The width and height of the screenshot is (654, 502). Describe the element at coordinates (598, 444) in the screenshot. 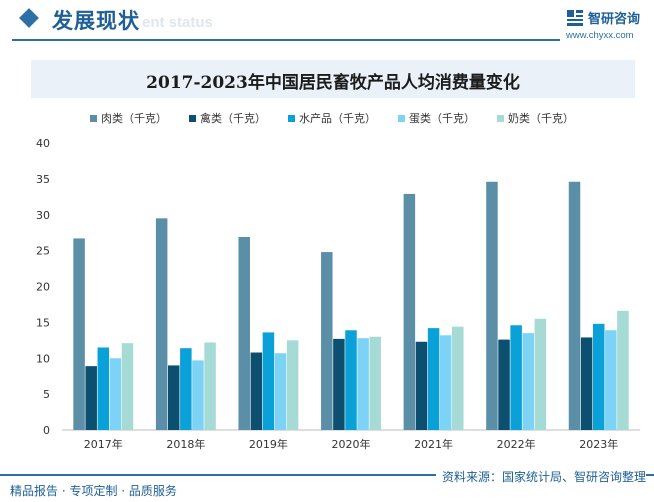

I see `x-tick-label: 2023年` at that location.